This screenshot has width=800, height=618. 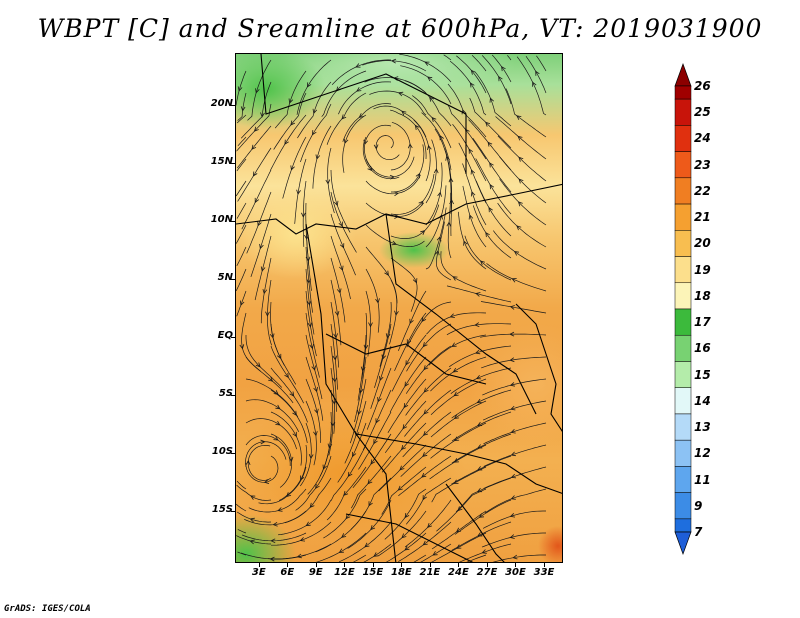 What do you see at coordinates (702, 138) in the screenshot?
I see `colorbar-level-label: 24` at bounding box center [702, 138].